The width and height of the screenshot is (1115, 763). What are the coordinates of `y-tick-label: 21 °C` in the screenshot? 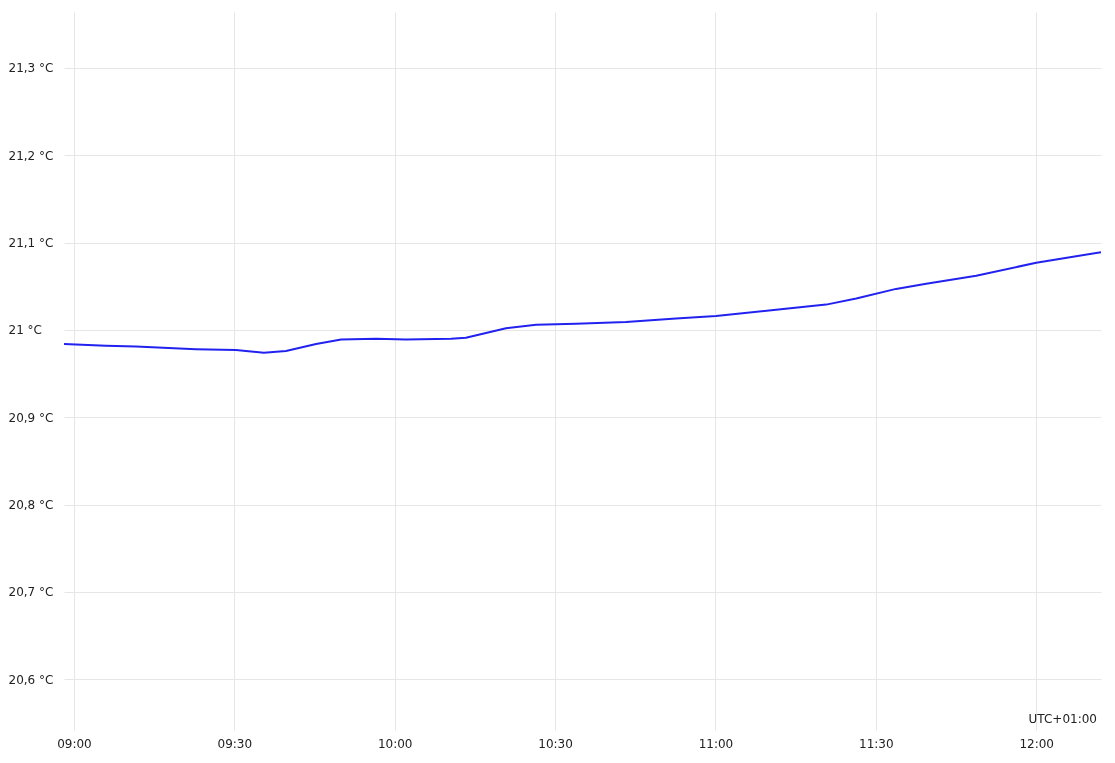 It's located at (25, 330).